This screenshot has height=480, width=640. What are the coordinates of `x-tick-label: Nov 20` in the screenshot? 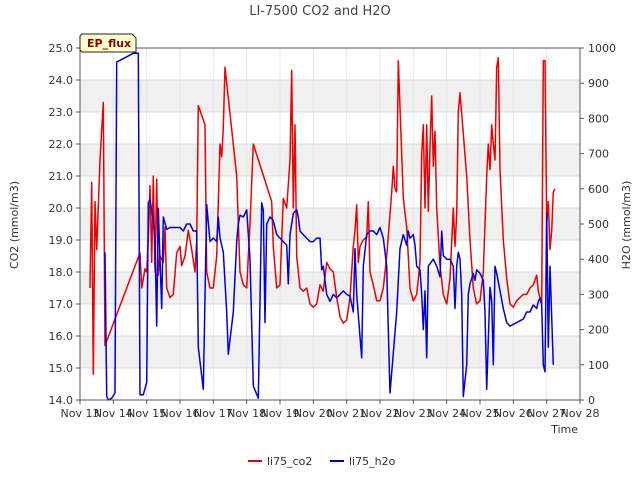 It's located at (313, 413).